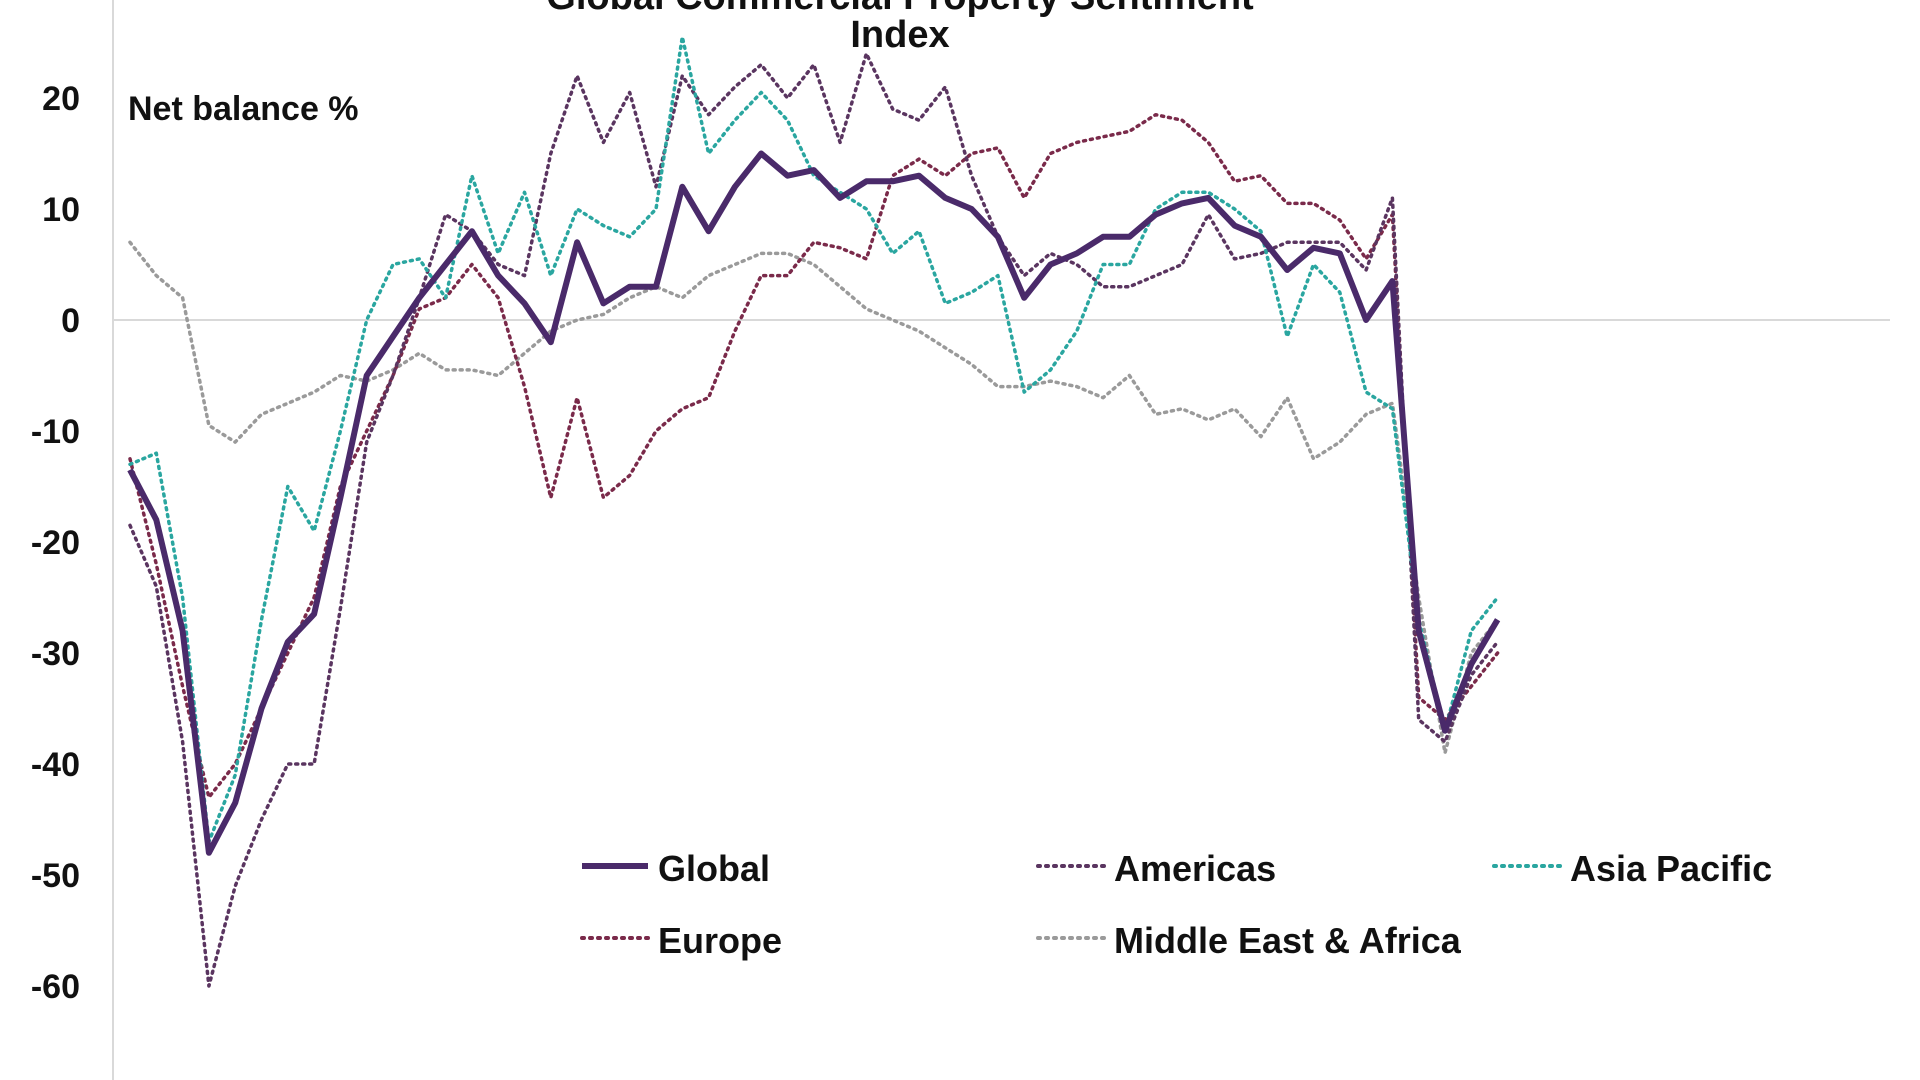  What do you see at coordinates (615, 866) in the screenshot?
I see `legend-swatch-global` at bounding box center [615, 866].